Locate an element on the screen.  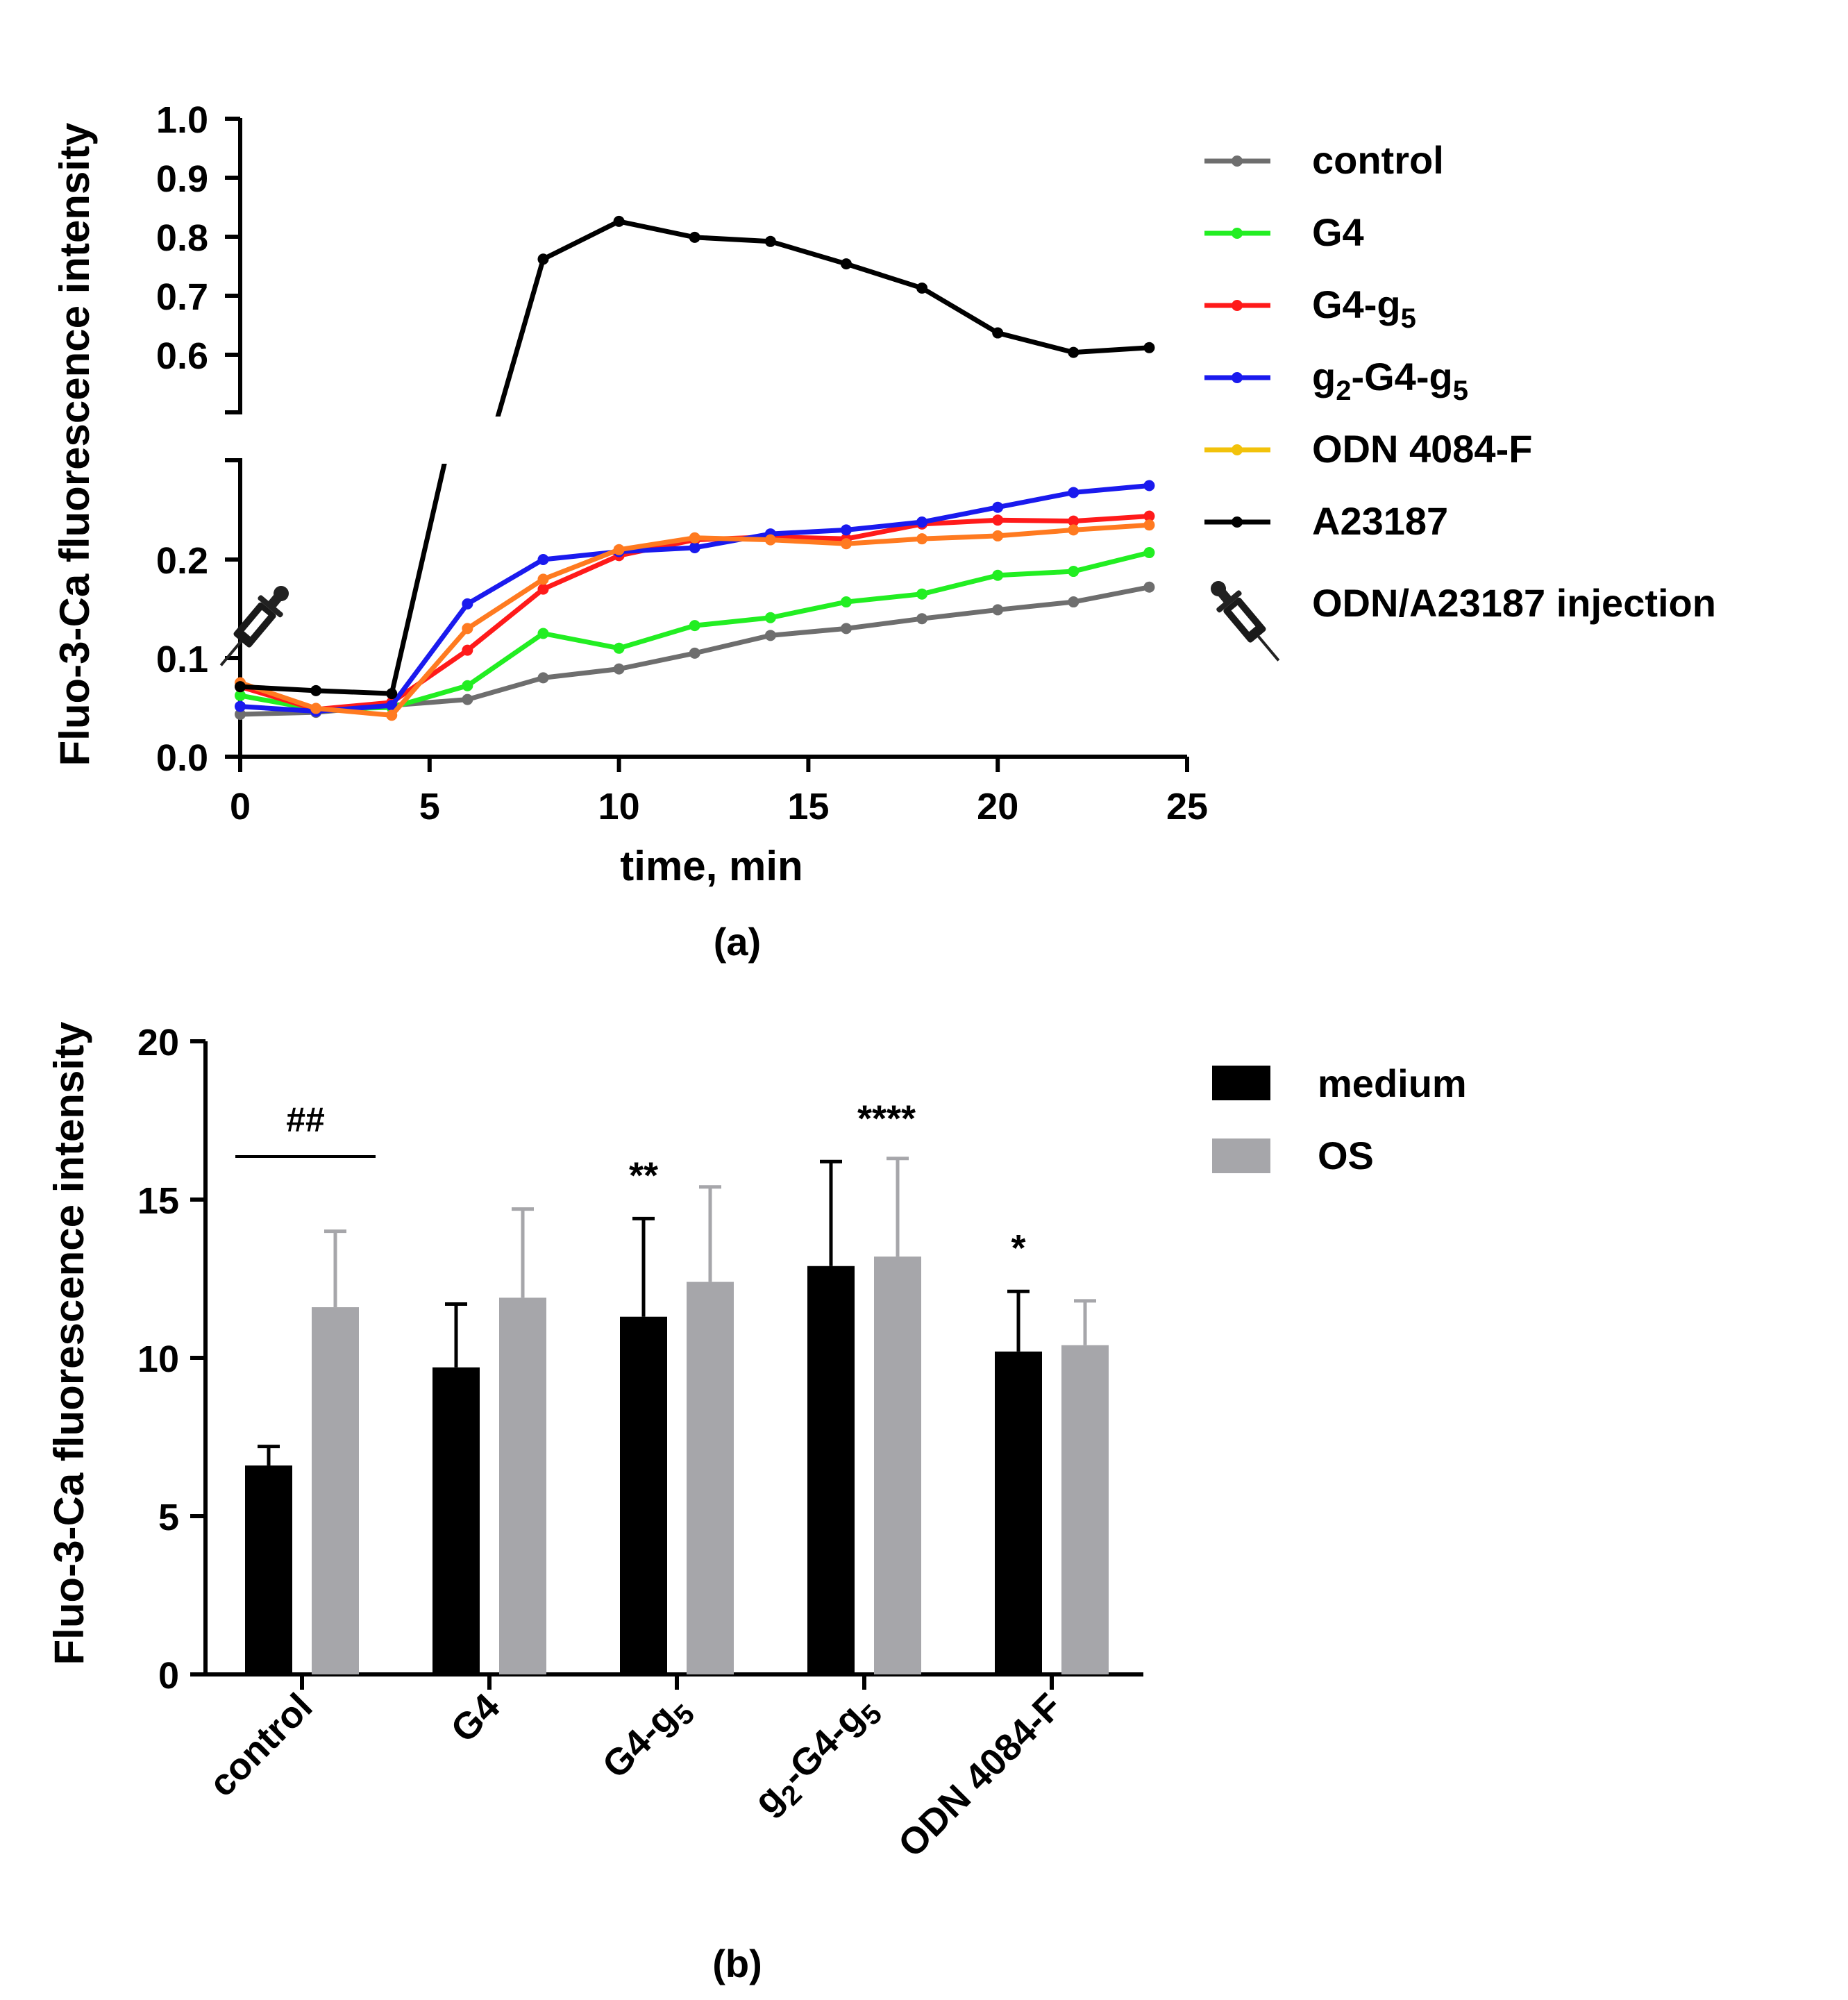
legend-label-g2-g4-g5: g2-G4-g5 is located at coordinates (1390, 380).